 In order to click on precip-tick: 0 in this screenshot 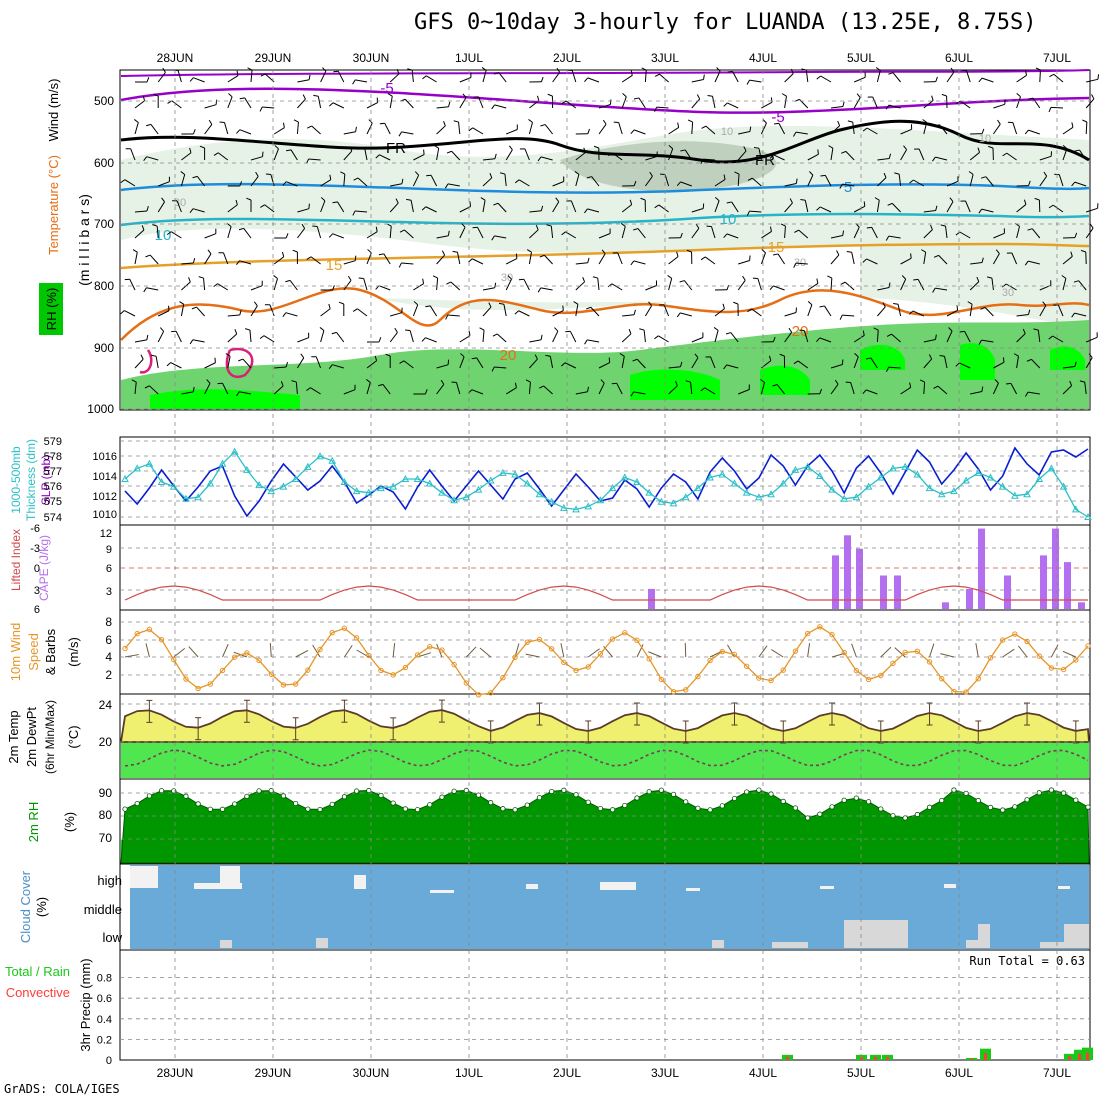, I will do `click(109, 1061)`.